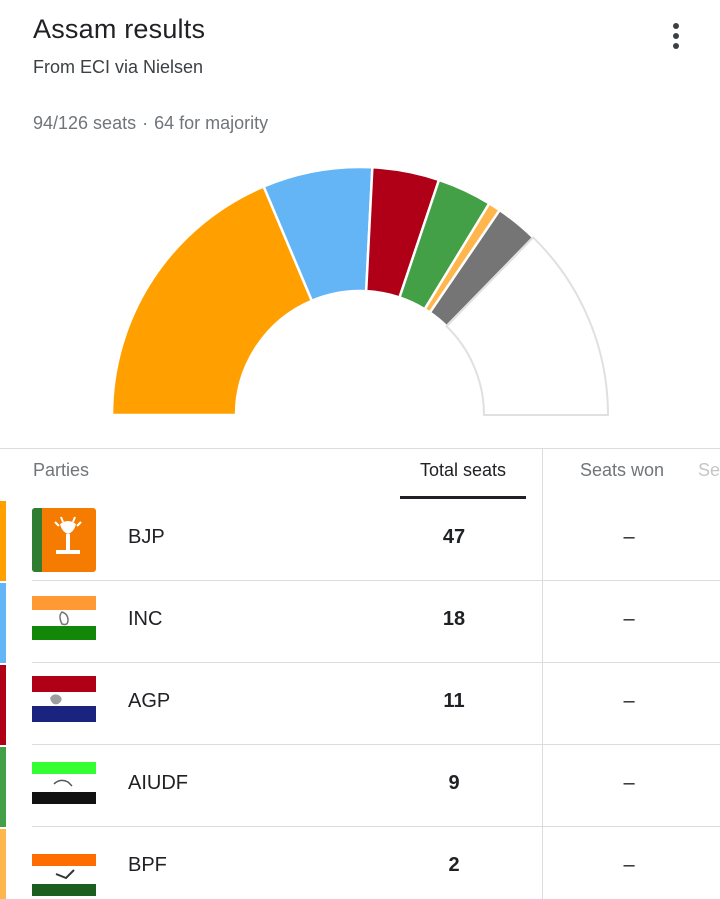 The height and width of the screenshot is (899, 720). What do you see at coordinates (64, 704) in the screenshot?
I see `agp-flag-icon` at bounding box center [64, 704].